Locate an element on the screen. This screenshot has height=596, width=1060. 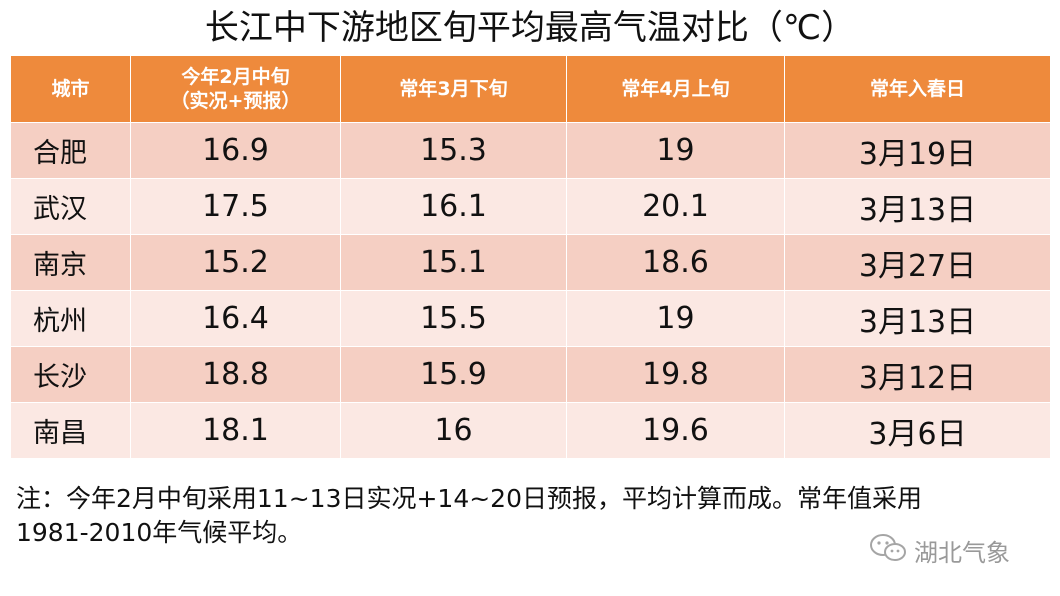
table-title: 长江中下游地区旬平均最高气温对比（℃） is located at coordinates (530, 28).